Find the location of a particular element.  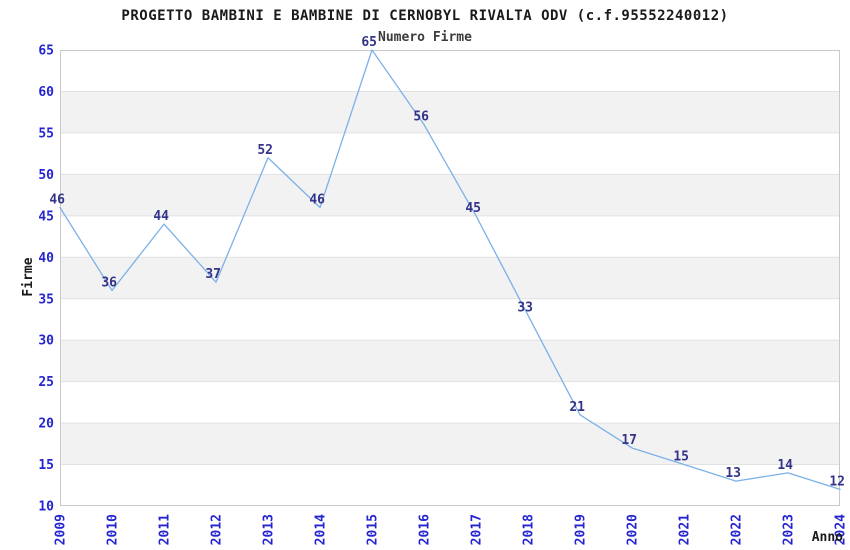

x-tick-label: 2020 is located at coordinates (633, 529).